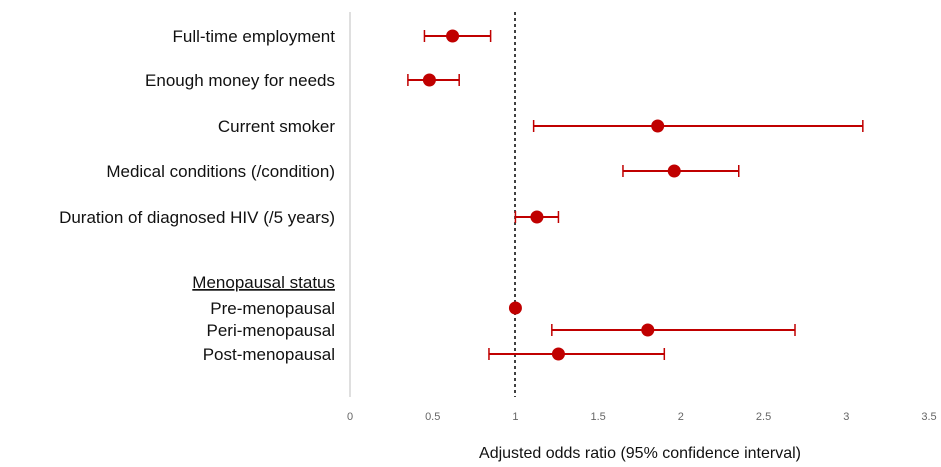 This screenshot has height=467, width=941. What do you see at coordinates (846, 417) in the screenshot?
I see `x-tick-label: 3` at bounding box center [846, 417].